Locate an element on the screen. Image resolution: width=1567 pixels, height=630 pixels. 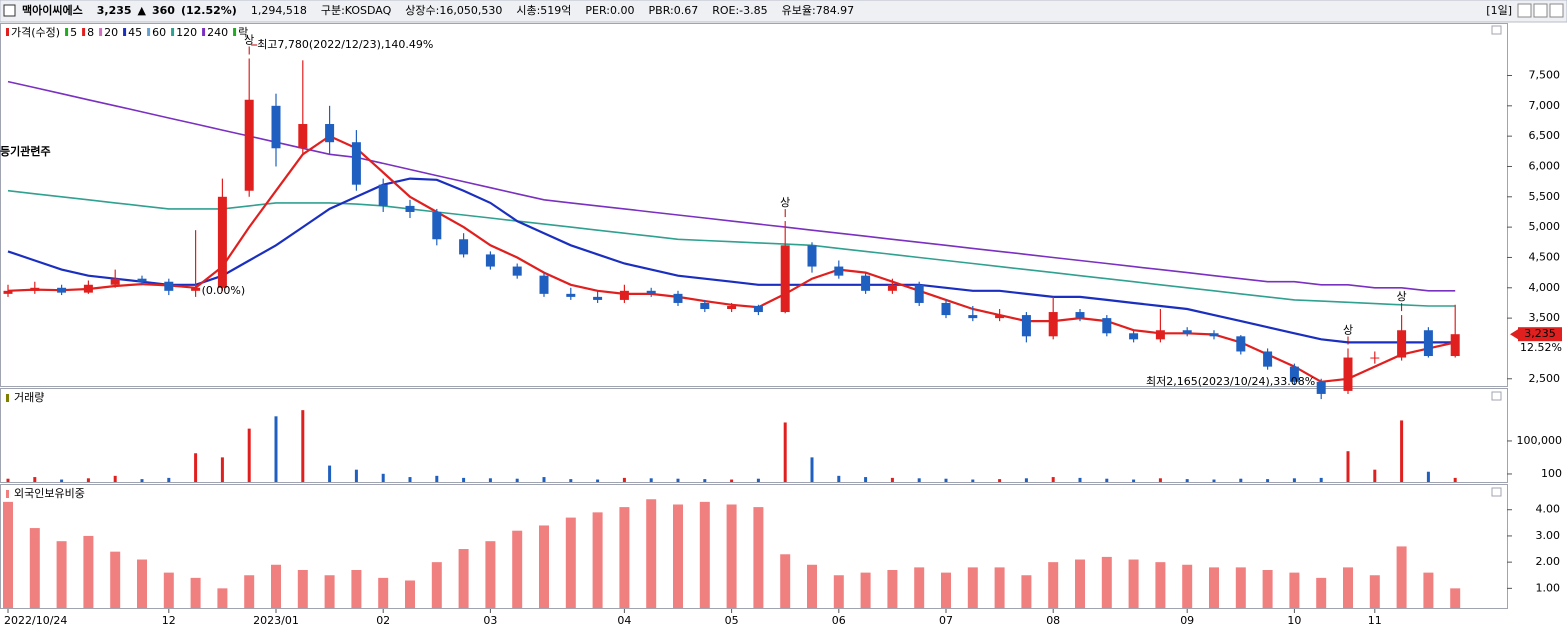
header-item: 맥아이씨에스 is located at coordinates (52, 10).